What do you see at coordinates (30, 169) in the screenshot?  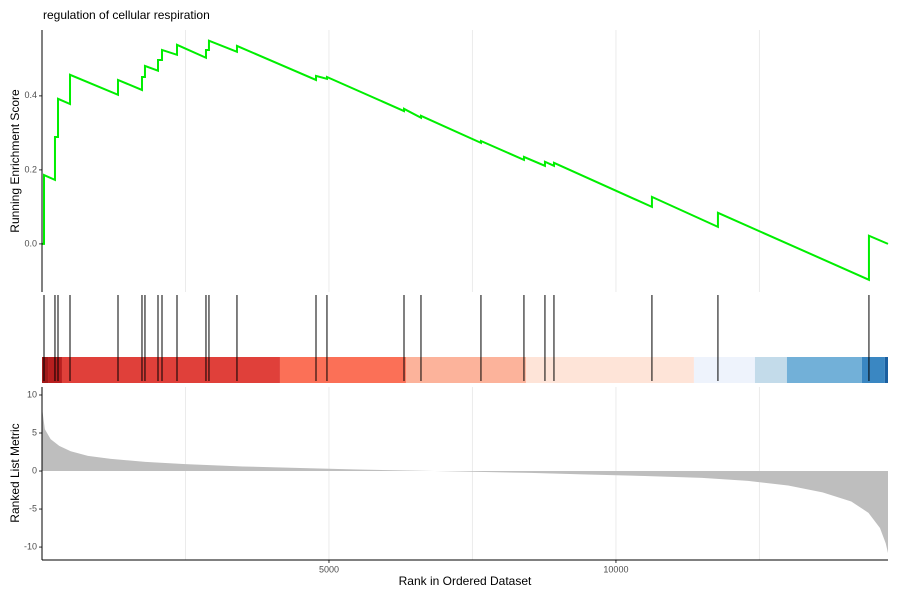 I see `y-tick-label: 0.2` at bounding box center [30, 169].